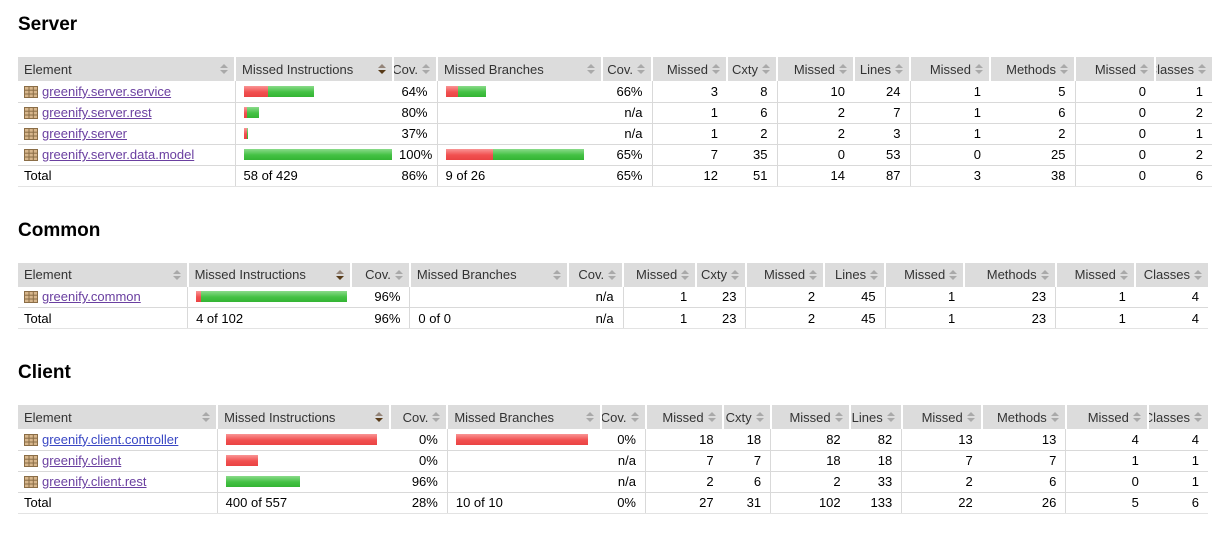 The height and width of the screenshot is (560, 1212). I want to click on metric-cell-methods: 23, so click(1010, 297).